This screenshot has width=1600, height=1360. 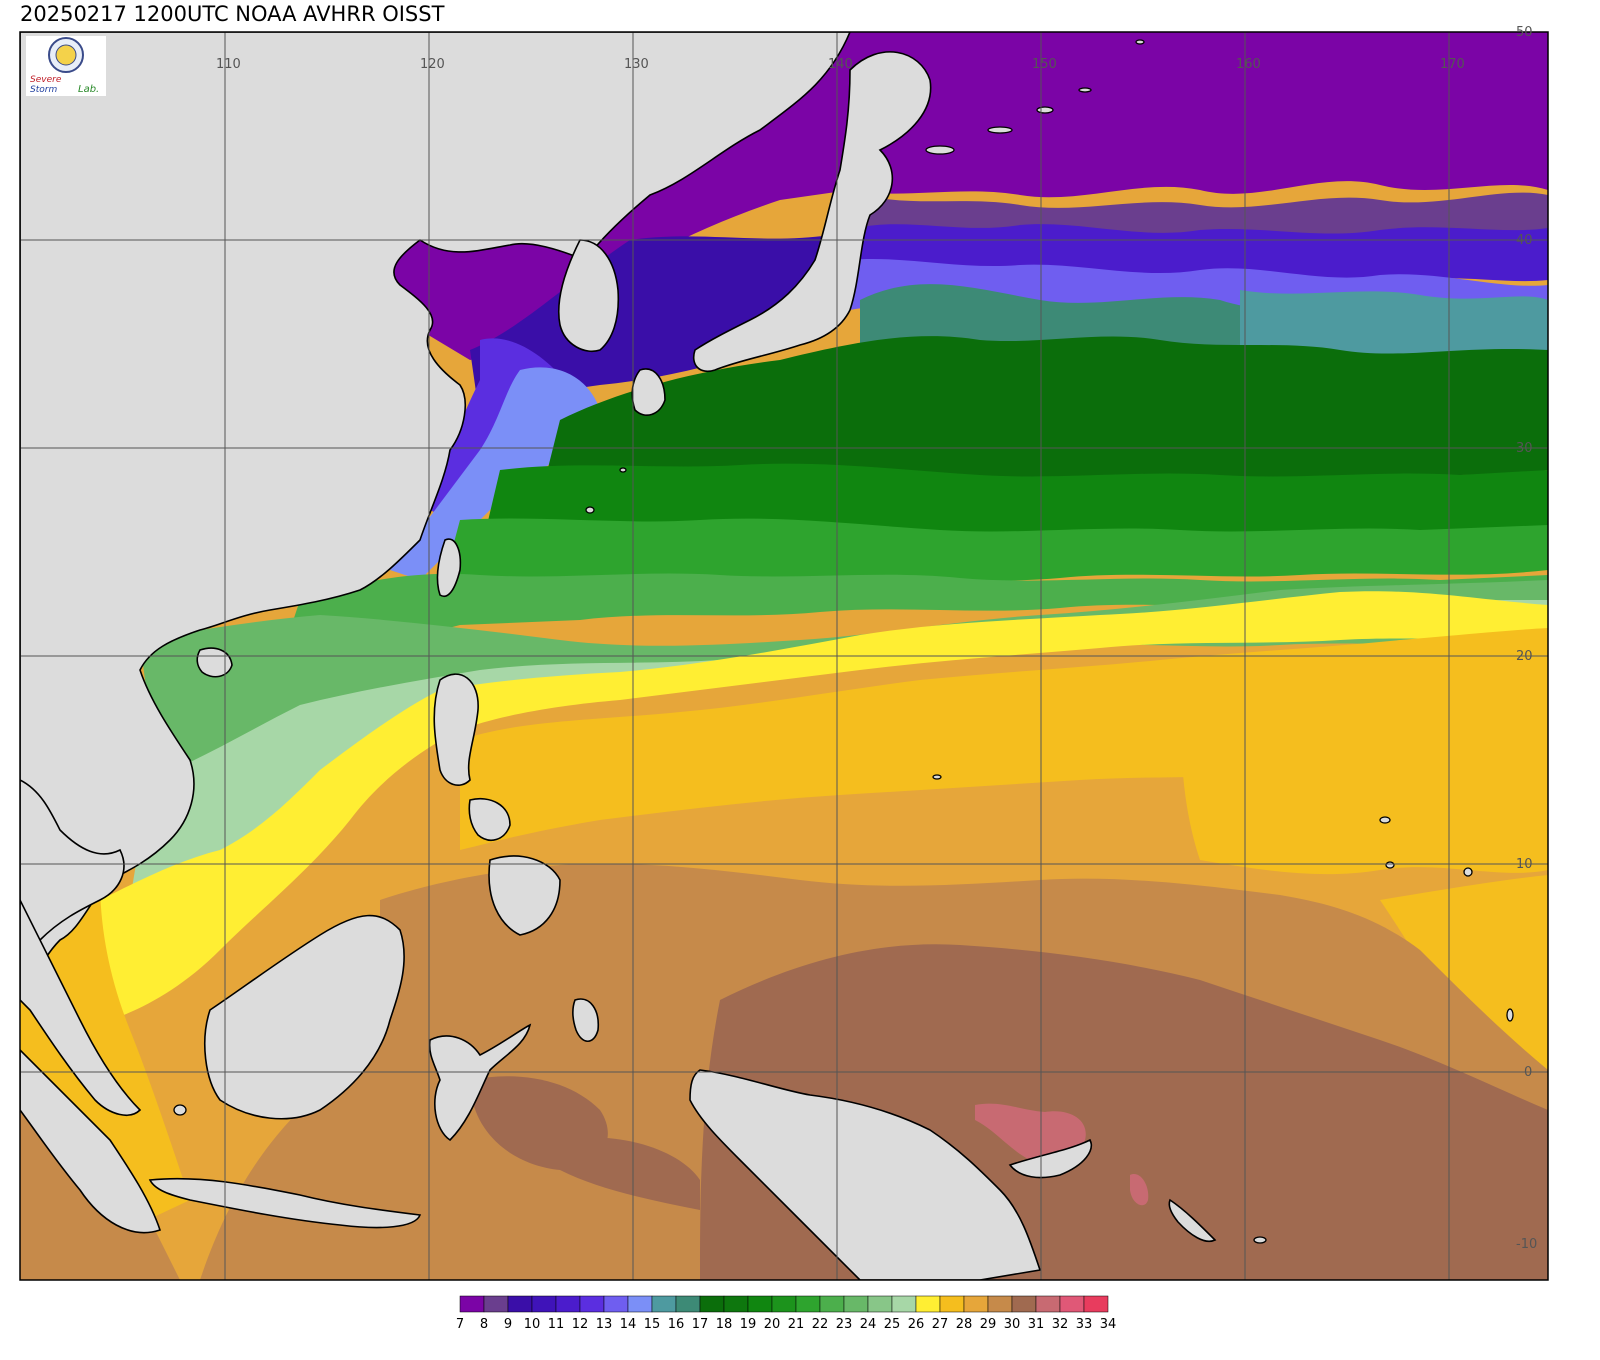 I want to click on colorbar-label: 19, so click(x=748, y=1324).